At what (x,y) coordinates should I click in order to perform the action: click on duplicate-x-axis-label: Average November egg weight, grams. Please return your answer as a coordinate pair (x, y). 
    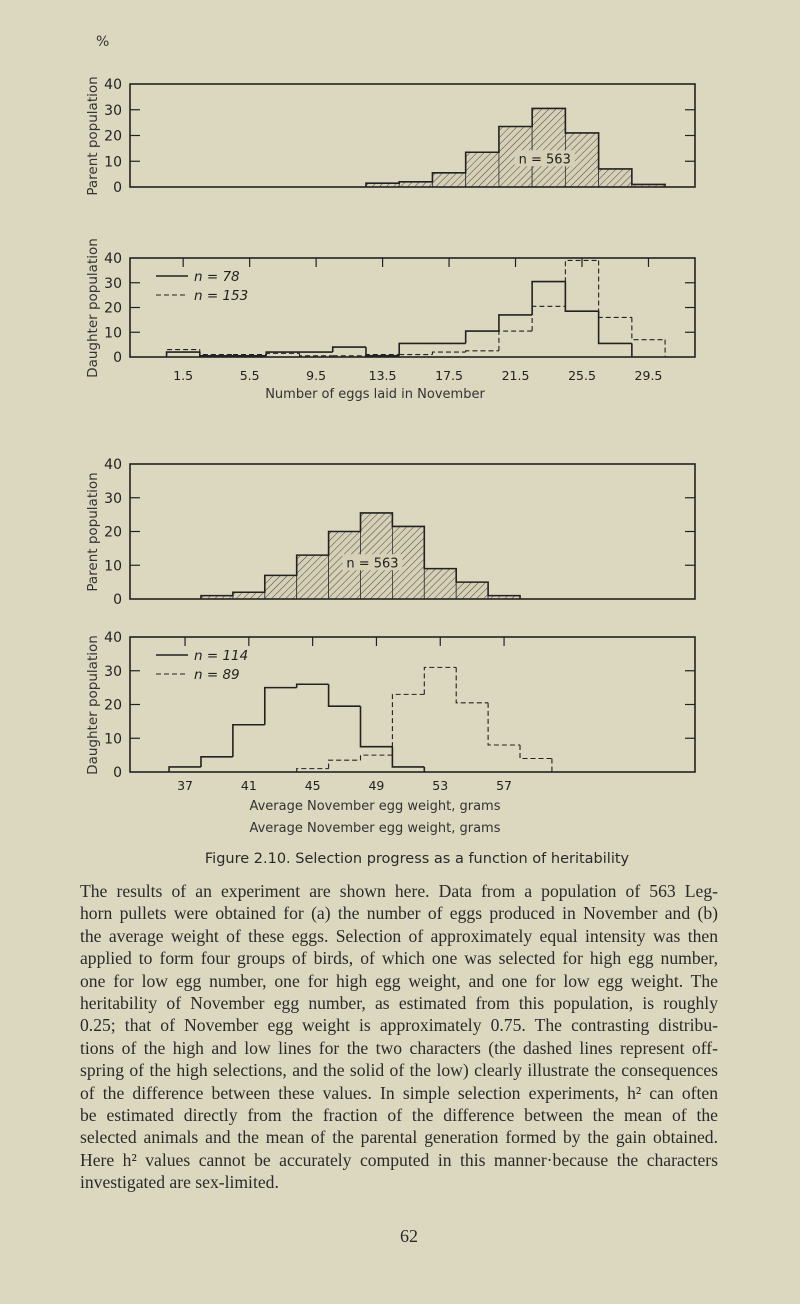
    Looking at the image, I should click on (374, 828).